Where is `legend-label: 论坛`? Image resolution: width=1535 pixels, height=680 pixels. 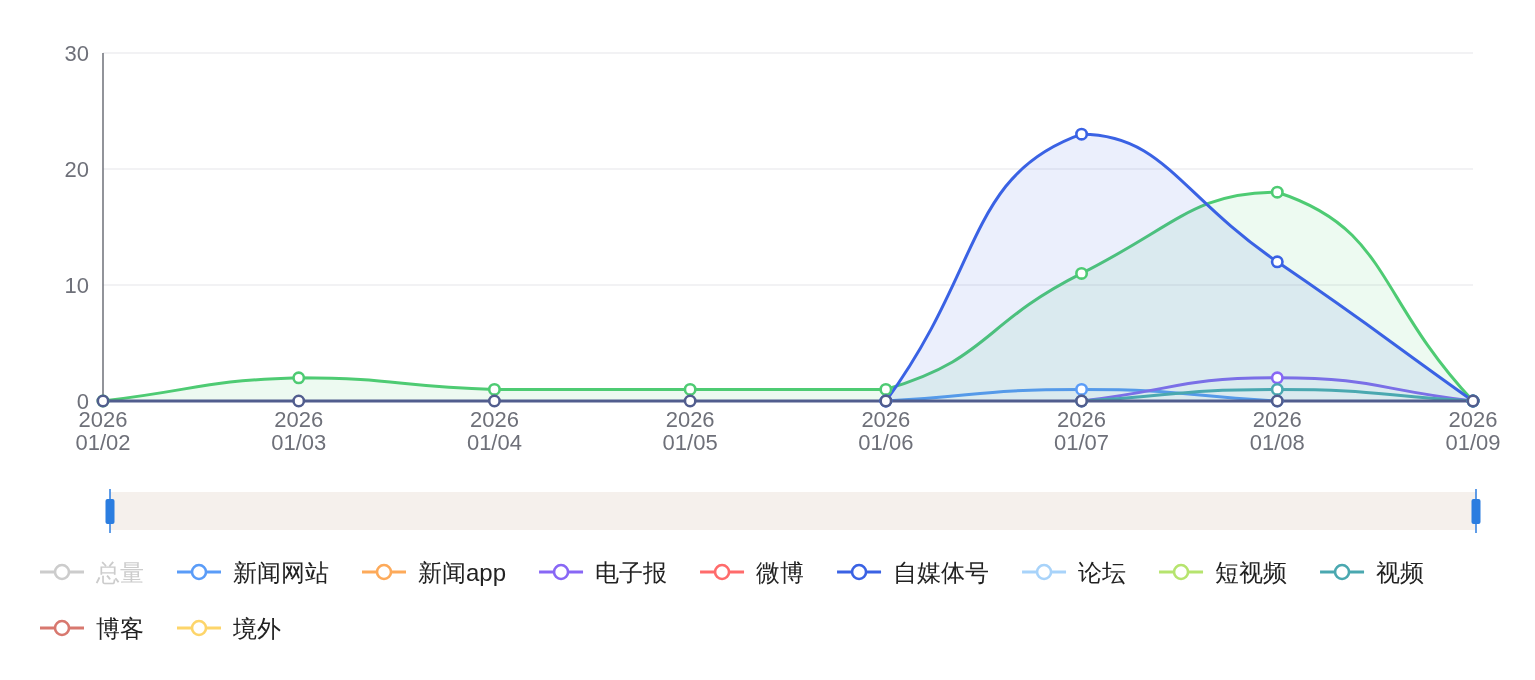 legend-label: 论坛 is located at coordinates (1102, 572).